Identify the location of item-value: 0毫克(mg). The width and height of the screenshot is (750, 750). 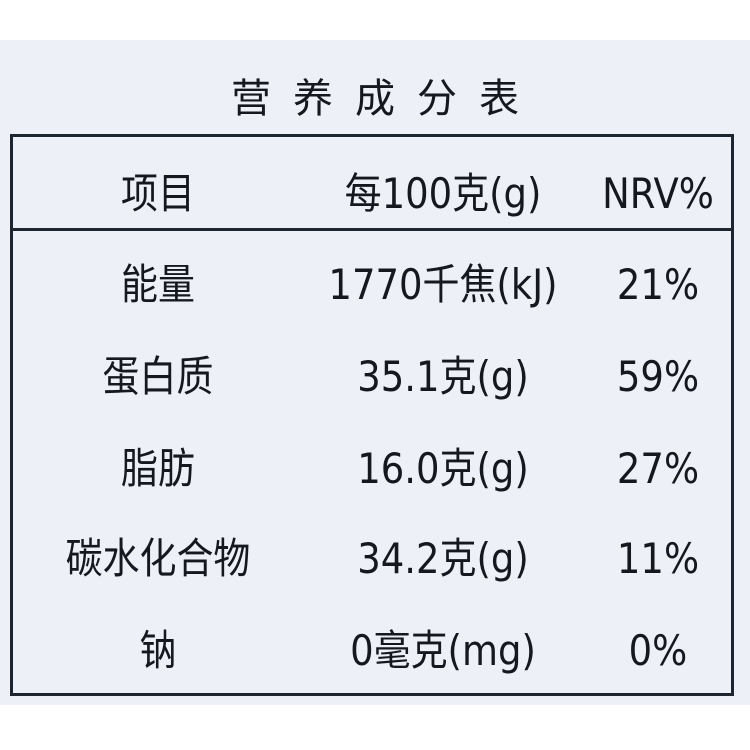
(443, 650).